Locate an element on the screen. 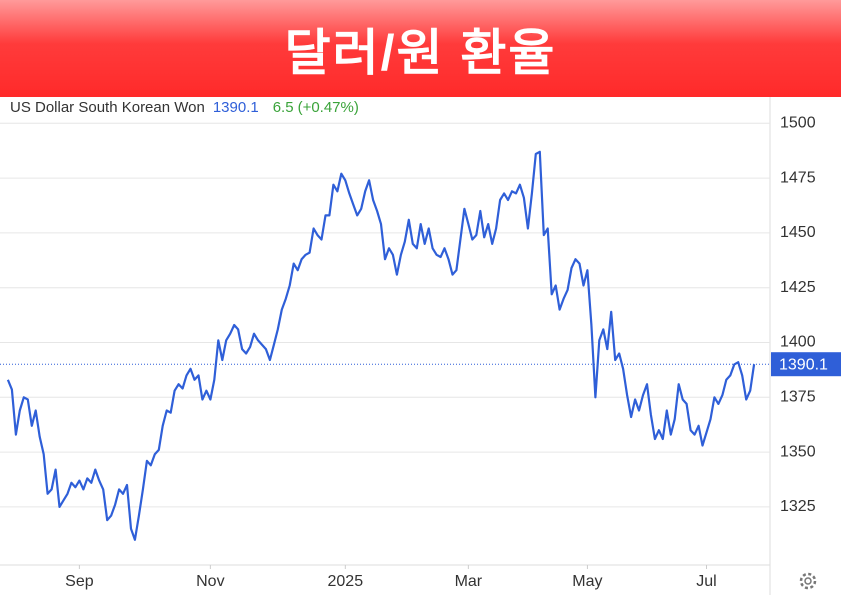  x-tick-label: Sep is located at coordinates (79, 581).